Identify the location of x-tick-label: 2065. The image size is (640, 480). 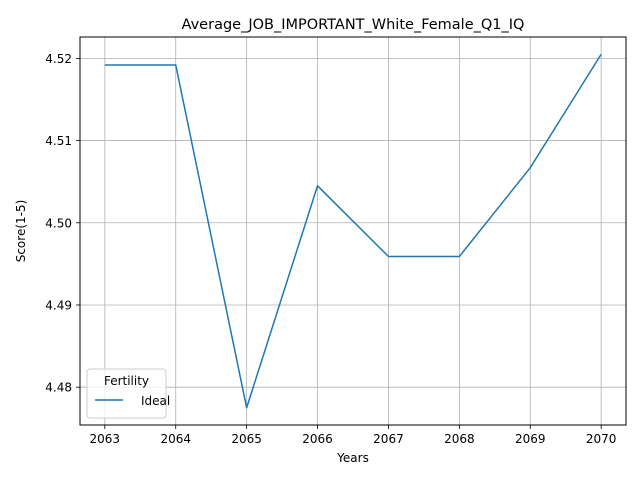
(246, 439).